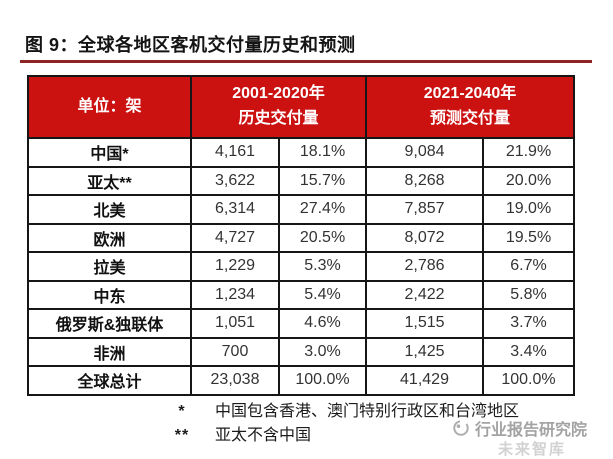 Image resolution: width=613 pixels, height=459 pixels. I want to click on region-cell: 亚太**, so click(109, 180).